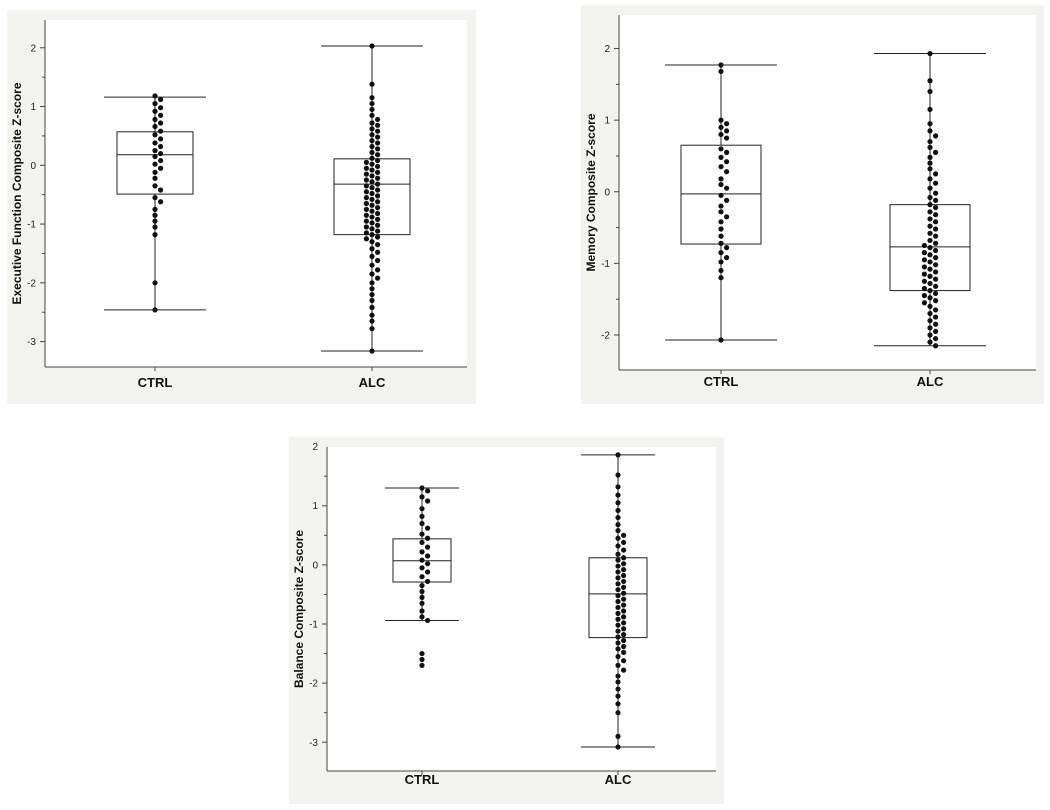 The width and height of the screenshot is (1050, 810). Describe the element at coordinates (313, 625) in the screenshot. I see `y-tick-label: -1` at that location.